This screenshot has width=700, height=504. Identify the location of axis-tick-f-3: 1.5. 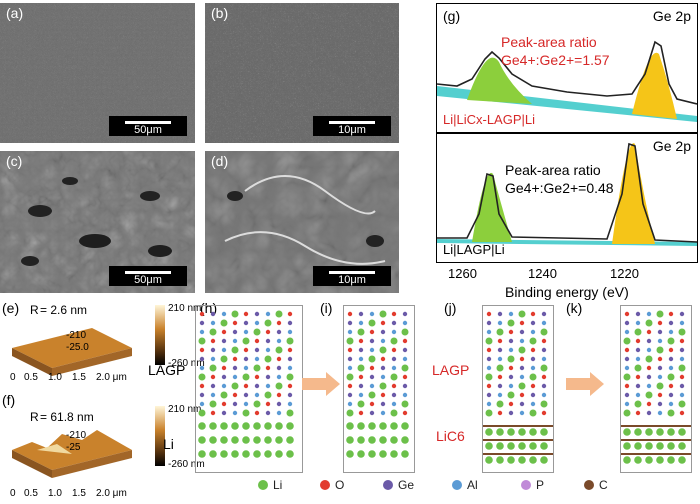
(79, 493).